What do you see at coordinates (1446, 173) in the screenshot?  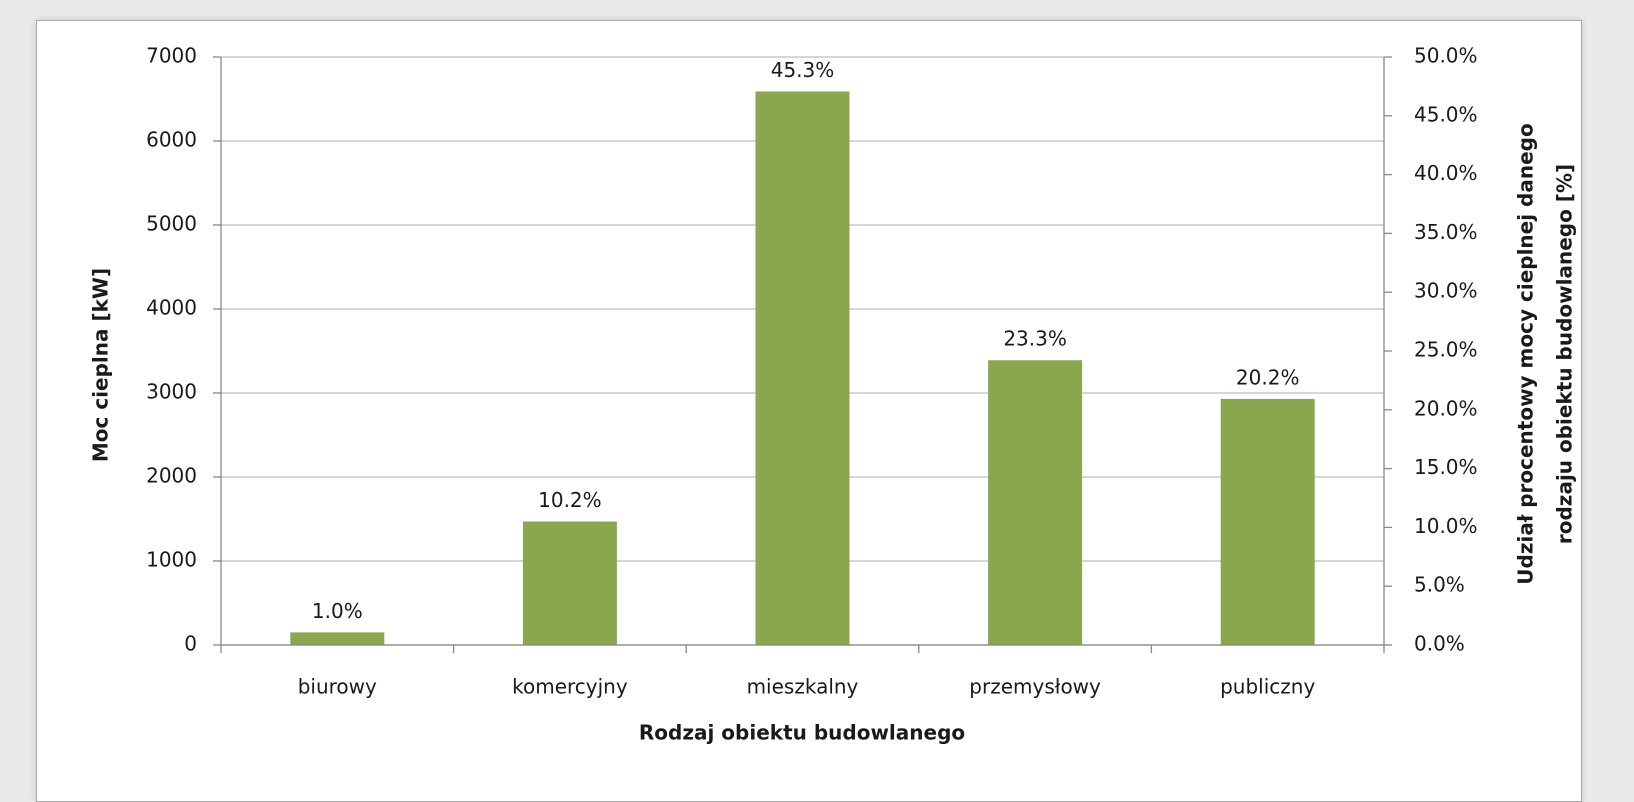 I see `y2-tick-label: 40.0%` at bounding box center [1446, 173].